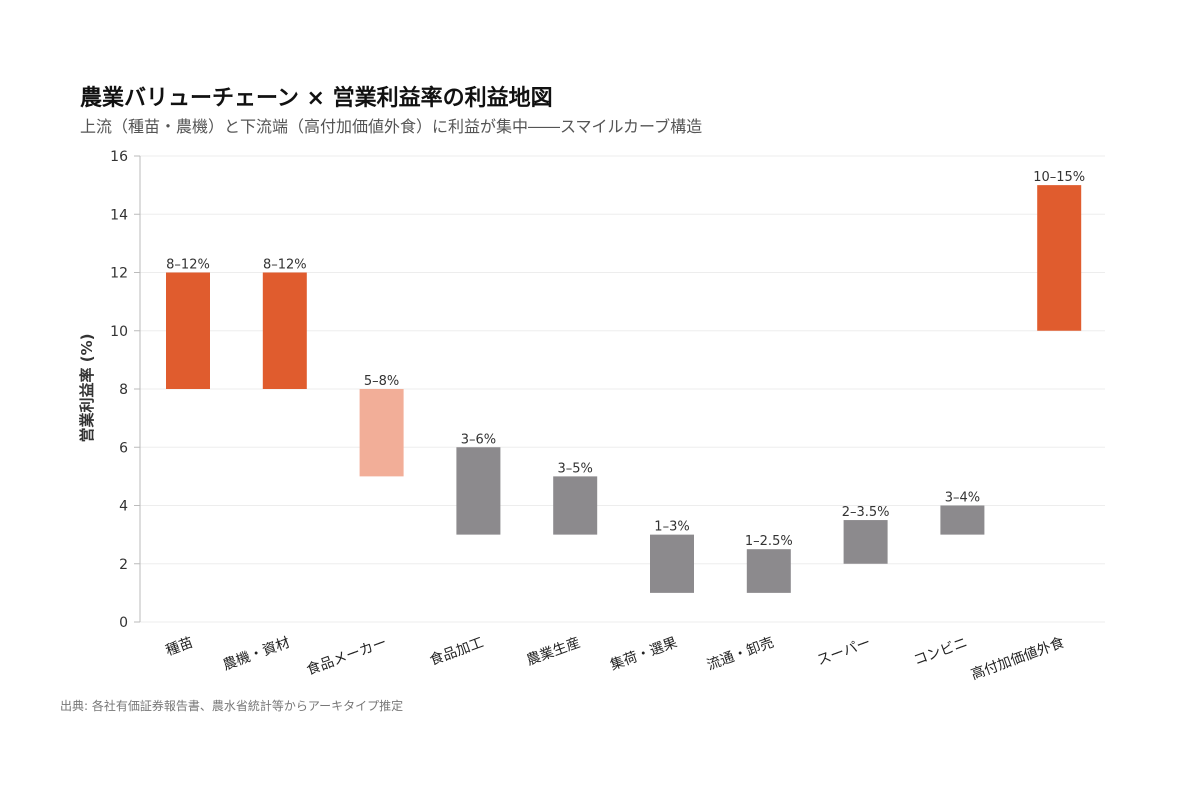 This screenshot has height=800, width=1200. Describe the element at coordinates (478, 439) in the screenshot. I see `data-label: 3–6%` at that location.